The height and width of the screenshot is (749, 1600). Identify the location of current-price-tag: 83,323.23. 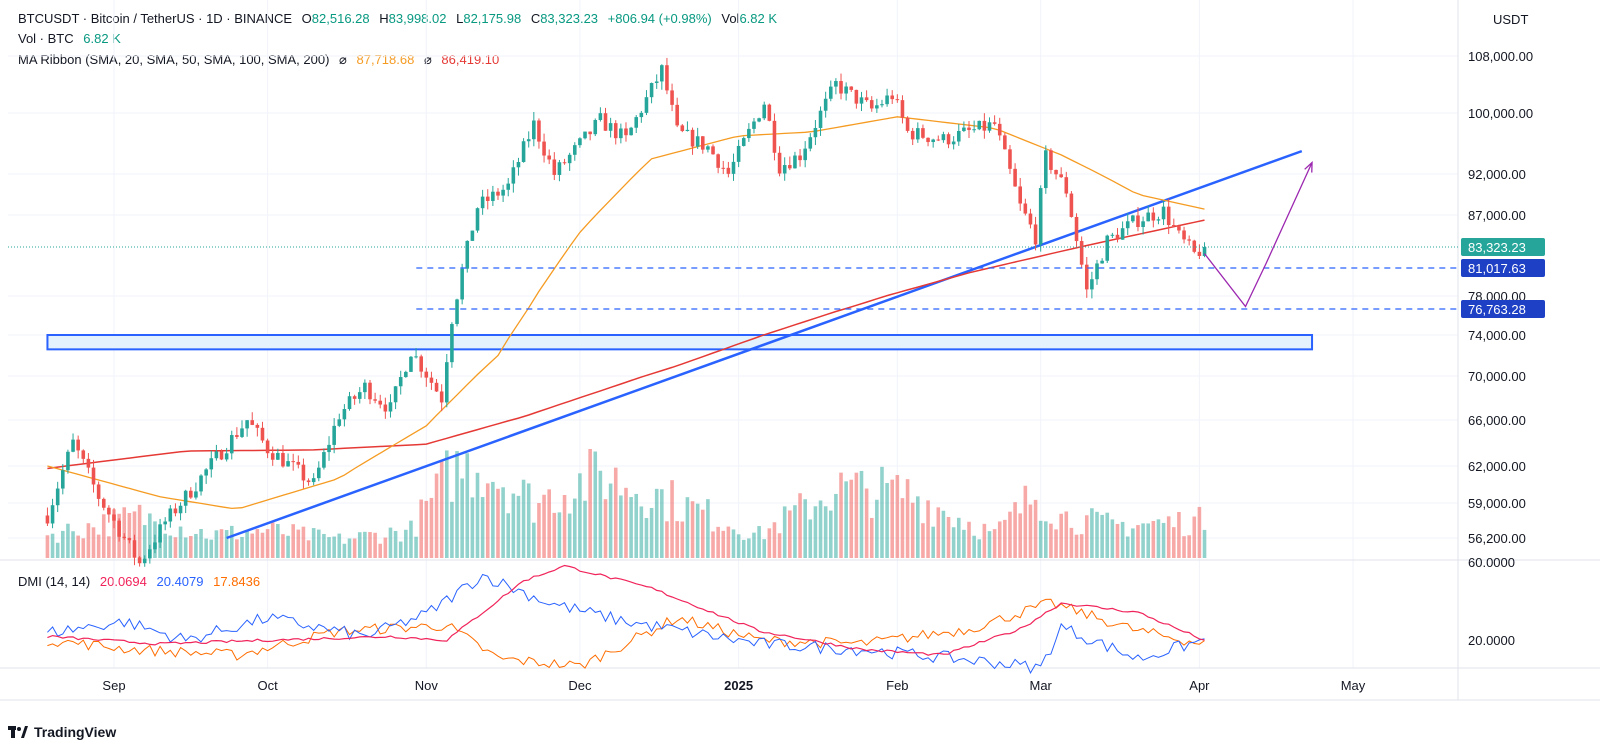
(1497, 247).